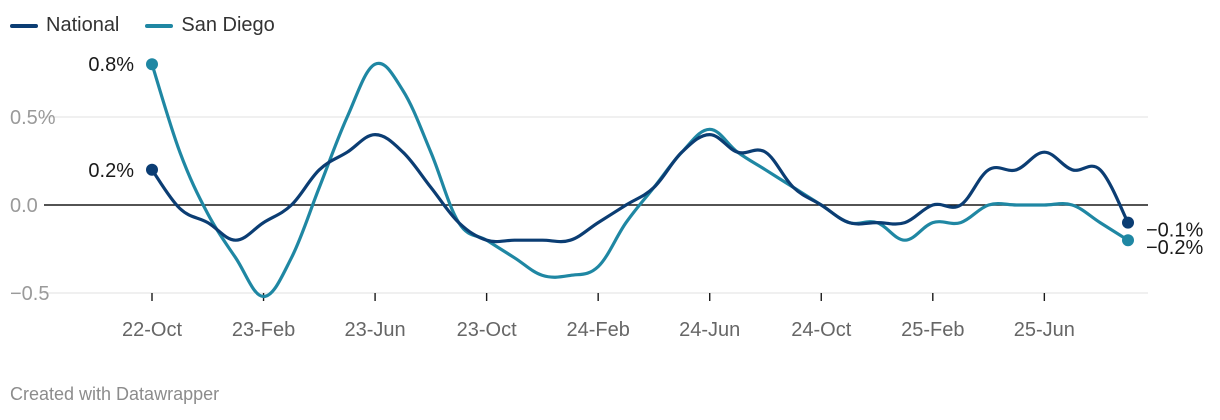 This screenshot has height=420, width=1220. I want to click on y-tick-label: 0.0, so click(24, 206).